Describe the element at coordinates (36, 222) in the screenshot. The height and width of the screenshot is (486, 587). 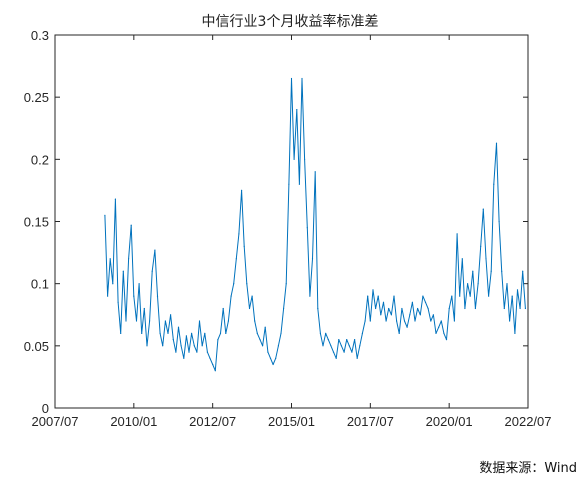
I see `y-tick-label: 0.15` at that location.